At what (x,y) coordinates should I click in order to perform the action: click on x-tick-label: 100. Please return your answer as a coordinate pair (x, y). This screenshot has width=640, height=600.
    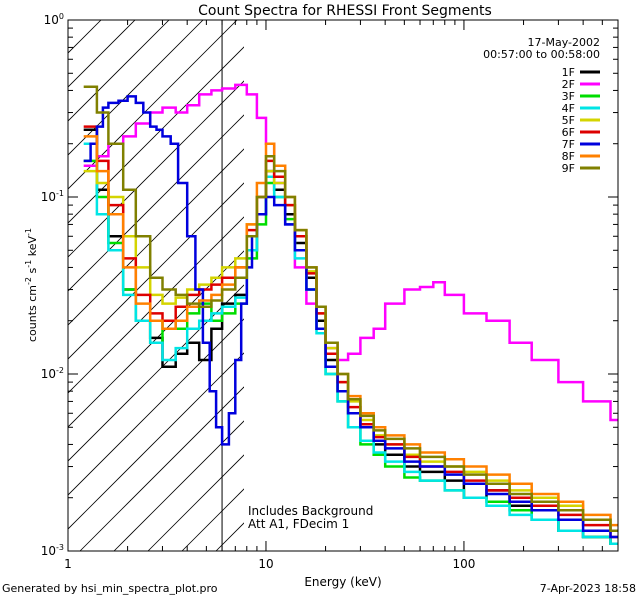
    Looking at the image, I should click on (463, 564).